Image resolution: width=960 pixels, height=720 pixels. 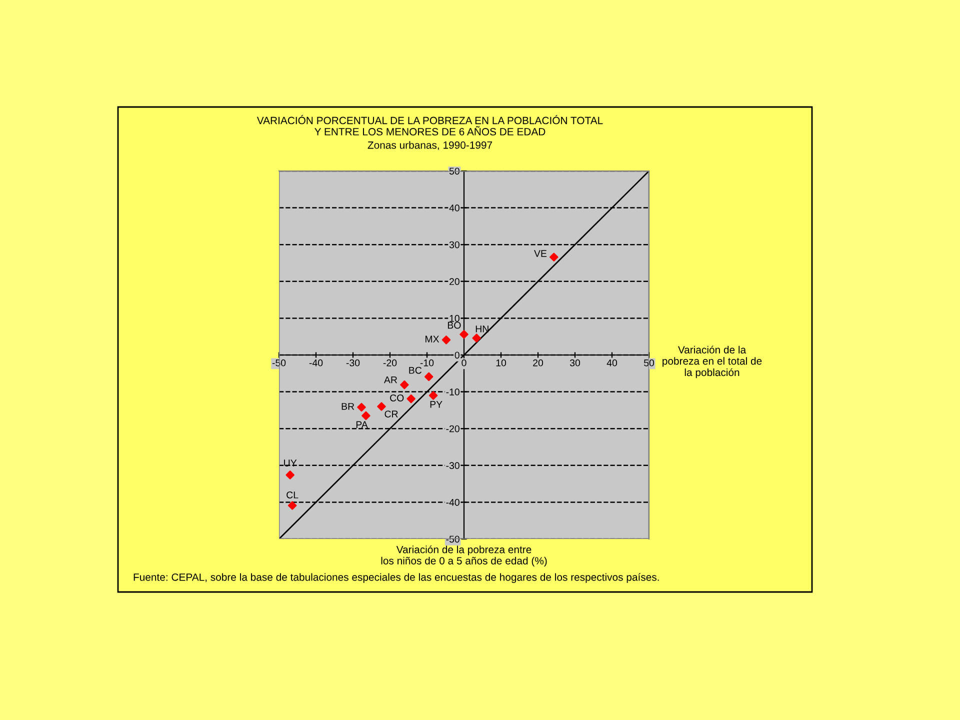 What do you see at coordinates (415, 370) in the screenshot?
I see `annotation: BC` at bounding box center [415, 370].